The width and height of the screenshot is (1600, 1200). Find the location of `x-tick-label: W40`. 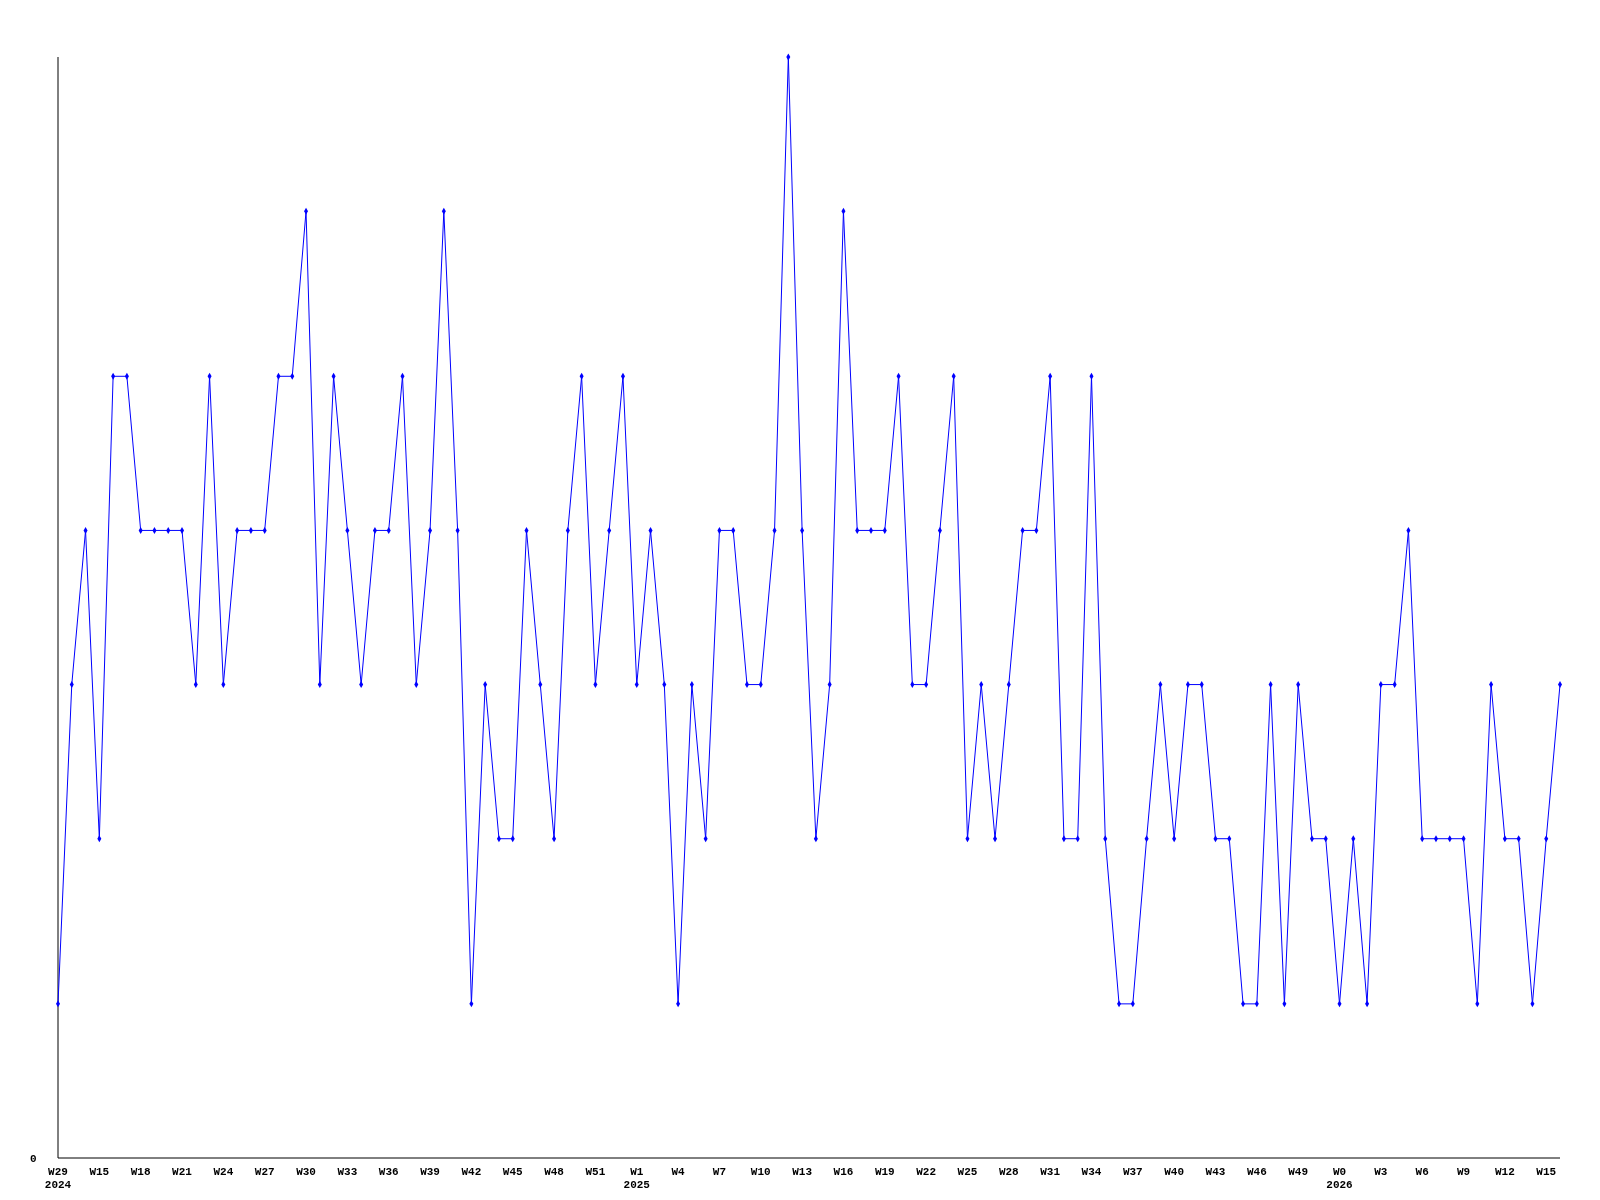

x-tick-label: W40 is located at coordinates (1174, 1172).